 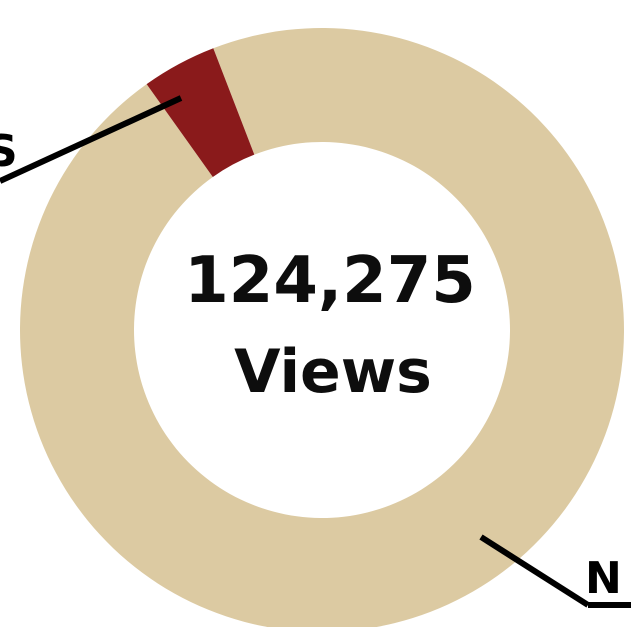 I want to click on center-value: 124,275, so click(x=330, y=281).